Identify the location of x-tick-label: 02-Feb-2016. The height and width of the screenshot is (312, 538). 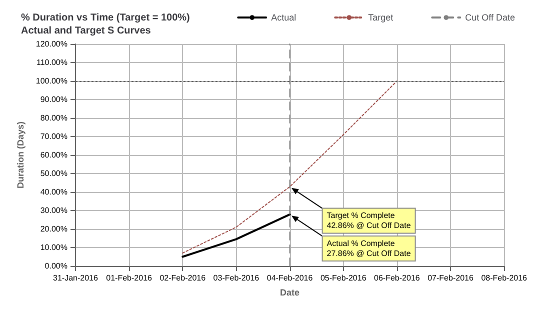
(183, 278).